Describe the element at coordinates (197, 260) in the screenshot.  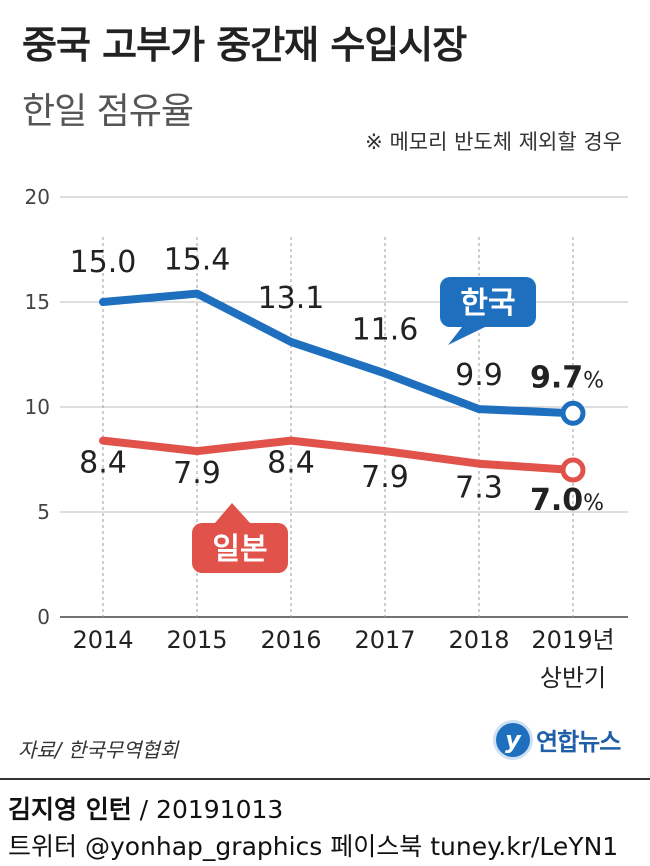
I see `data-label: 15.4` at that location.